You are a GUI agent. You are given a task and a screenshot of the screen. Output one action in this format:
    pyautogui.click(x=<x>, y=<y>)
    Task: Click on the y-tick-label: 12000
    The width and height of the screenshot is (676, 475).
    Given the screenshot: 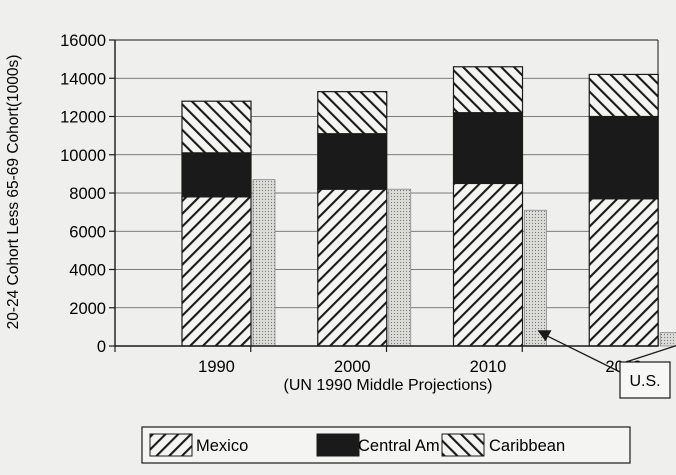 What is the action you would take?
    pyautogui.click(x=83, y=118)
    